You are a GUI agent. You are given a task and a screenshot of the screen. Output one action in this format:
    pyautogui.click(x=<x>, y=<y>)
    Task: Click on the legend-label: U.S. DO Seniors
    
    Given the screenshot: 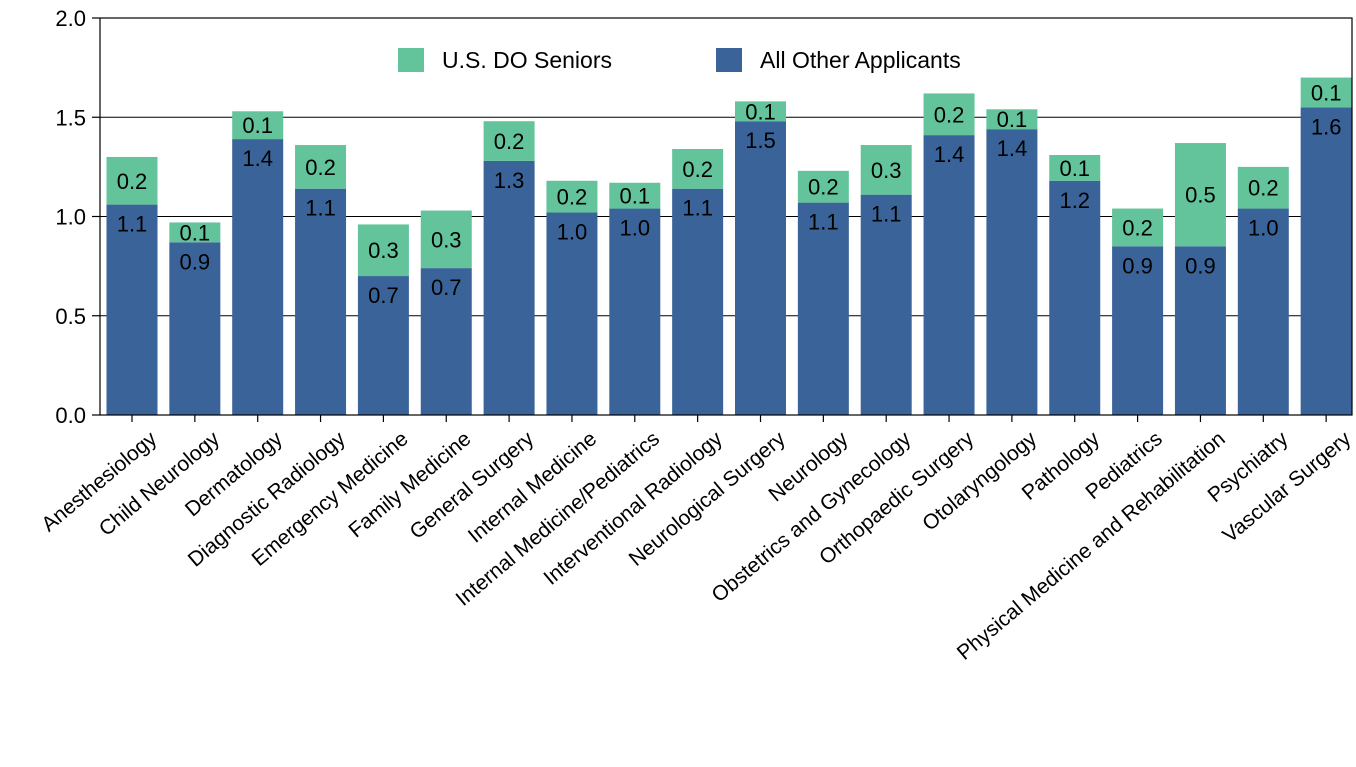 What is the action you would take?
    pyautogui.click(x=527, y=60)
    